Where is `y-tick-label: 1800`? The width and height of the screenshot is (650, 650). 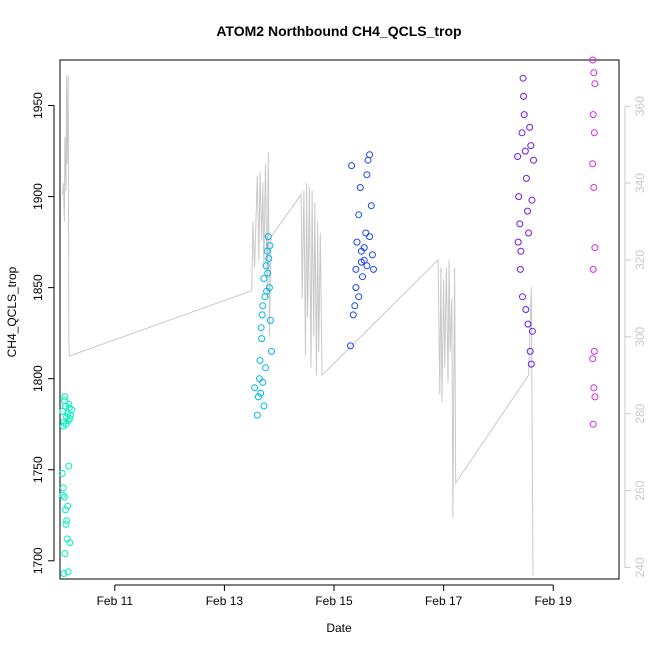
y-tick-label: 1800 is located at coordinates (38, 378).